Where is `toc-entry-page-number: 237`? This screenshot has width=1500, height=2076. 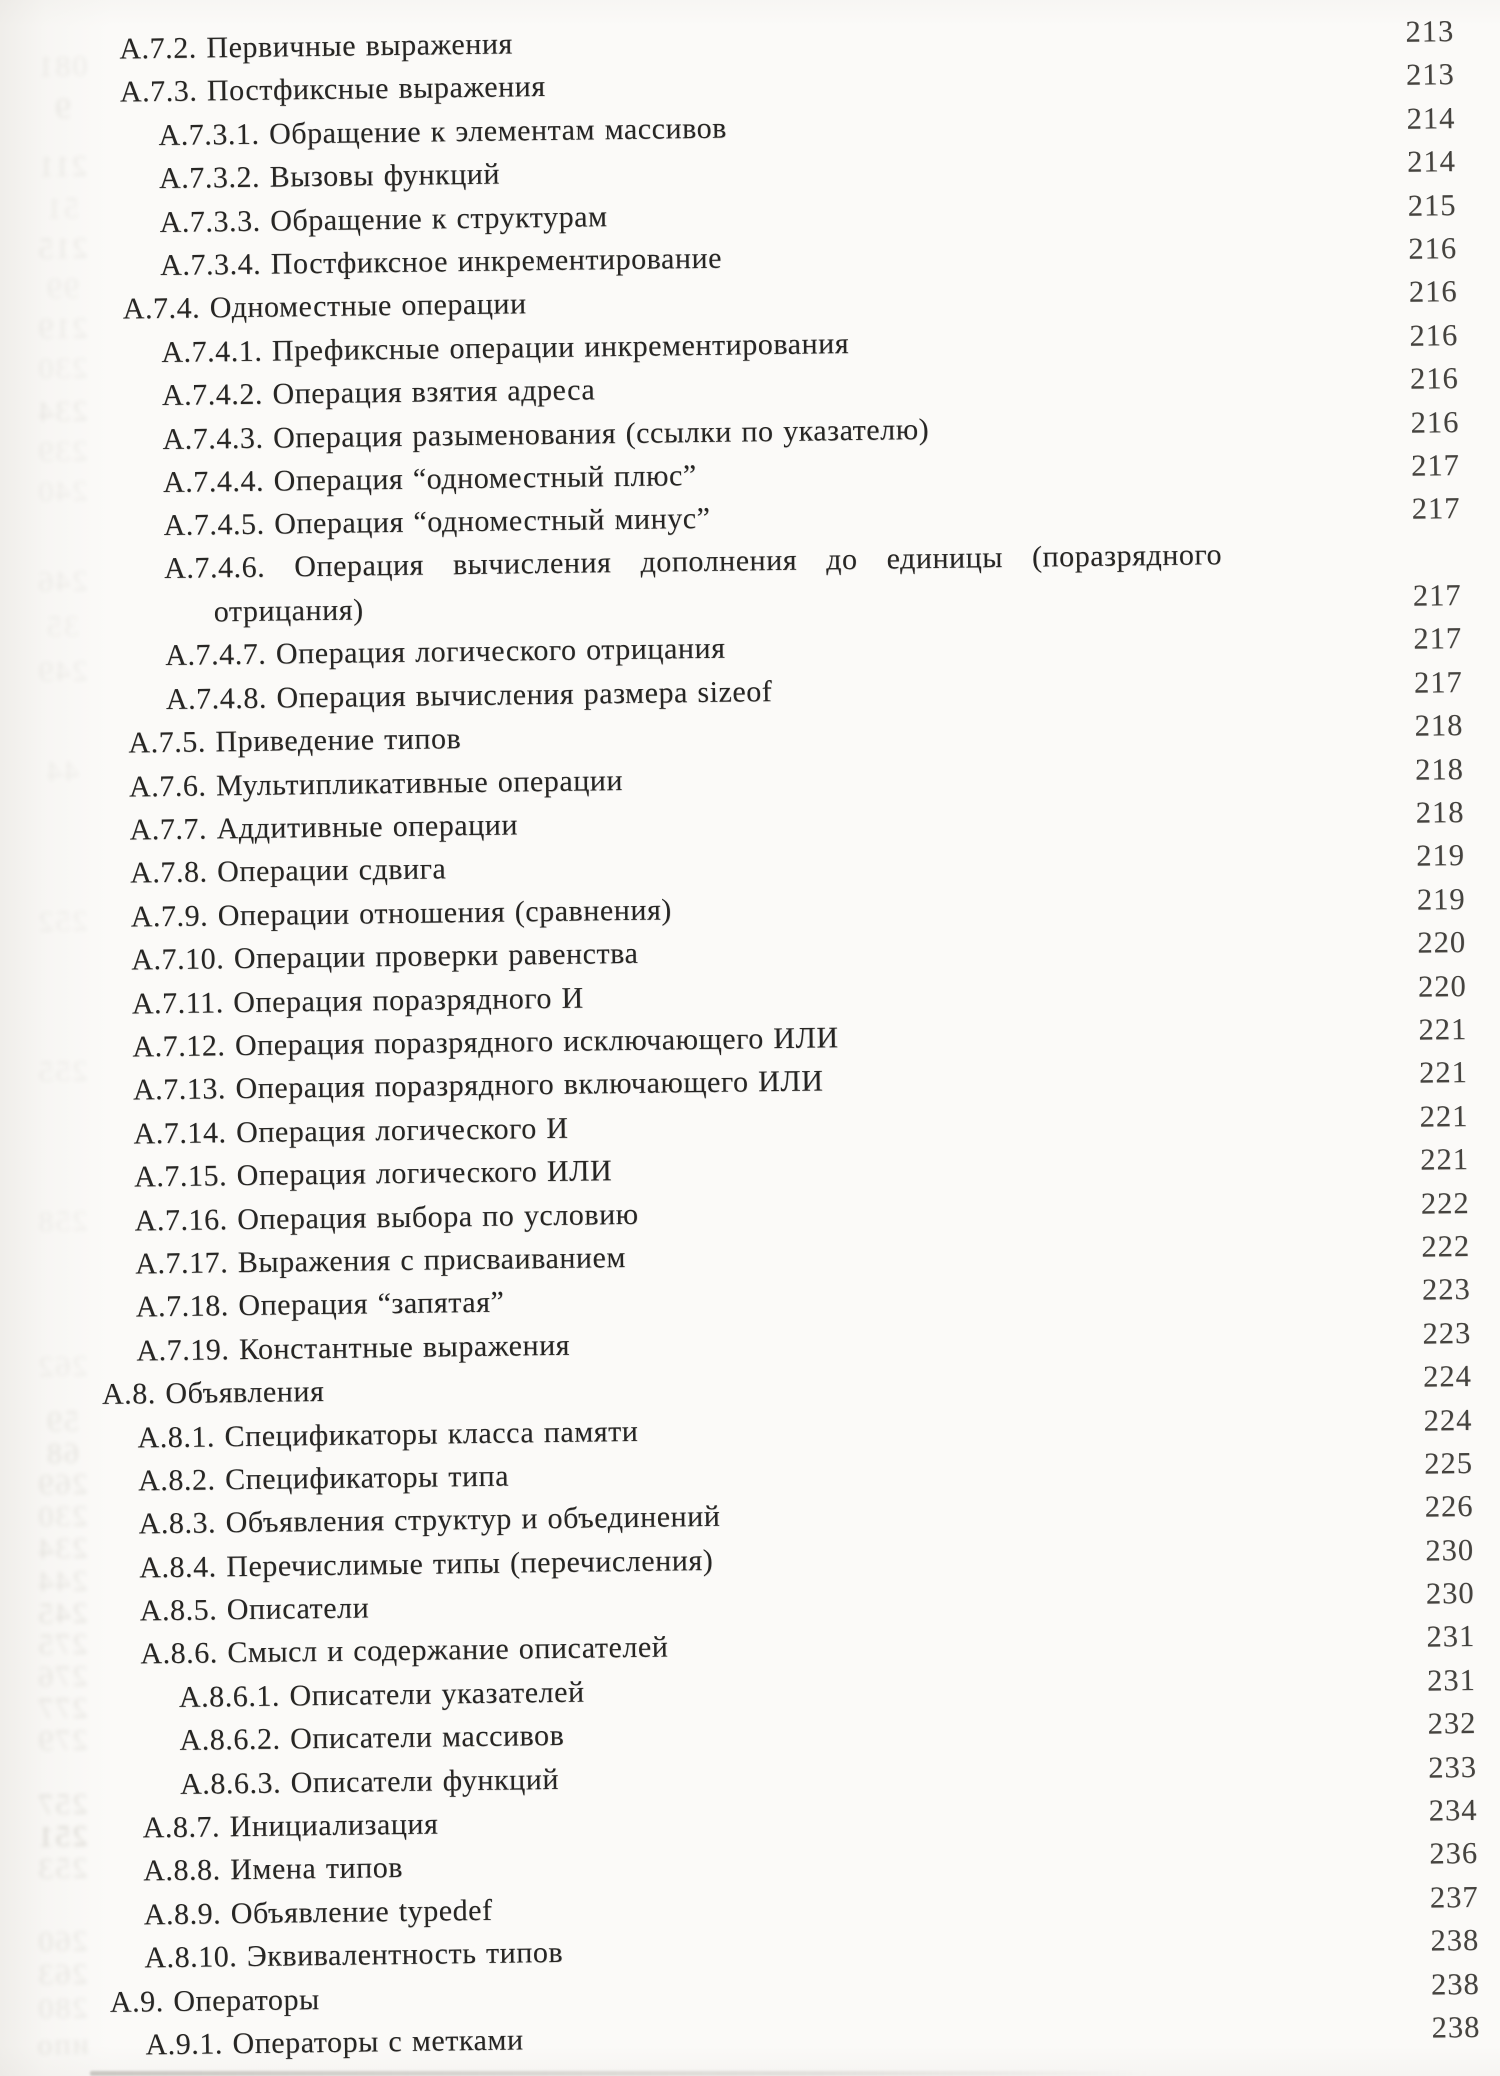 toc-entry-page-number: 237 is located at coordinates (1454, 1897).